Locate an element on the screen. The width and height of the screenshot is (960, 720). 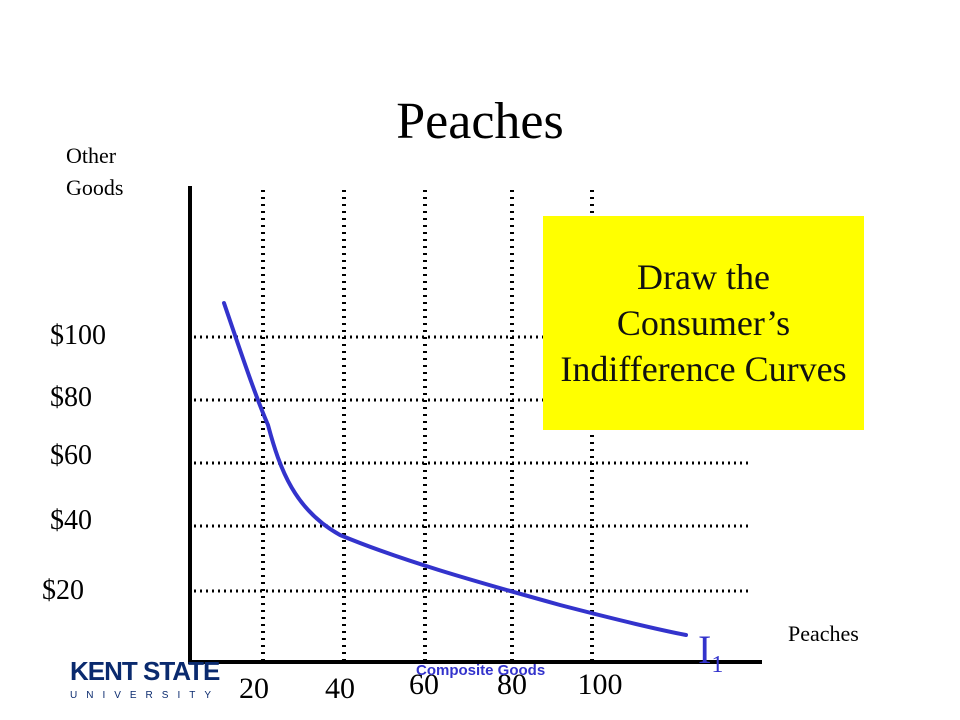
y-tick-60: $60 is located at coordinates (71, 455).